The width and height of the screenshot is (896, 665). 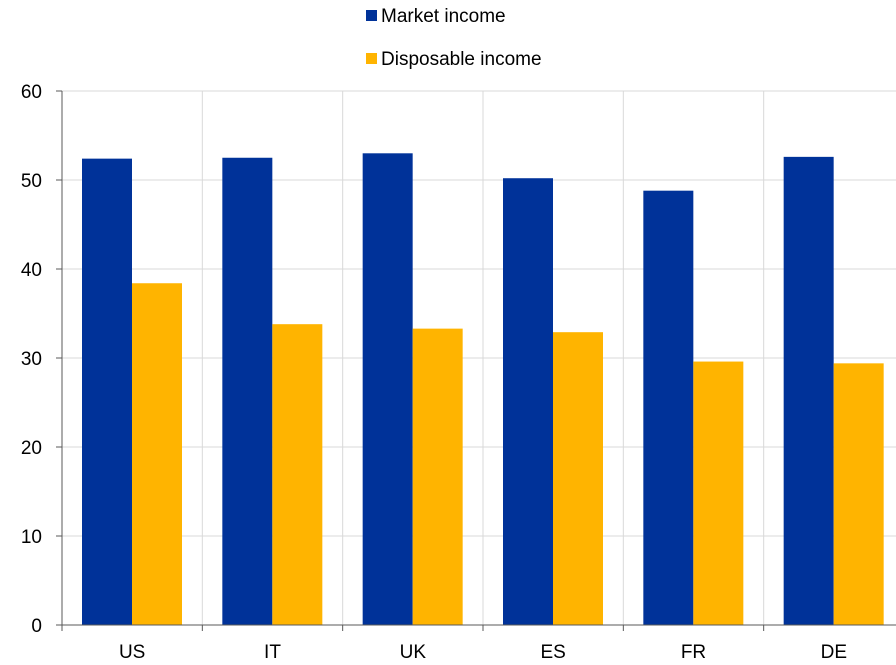 I want to click on y-tick-label: 40, so click(x=31, y=270).